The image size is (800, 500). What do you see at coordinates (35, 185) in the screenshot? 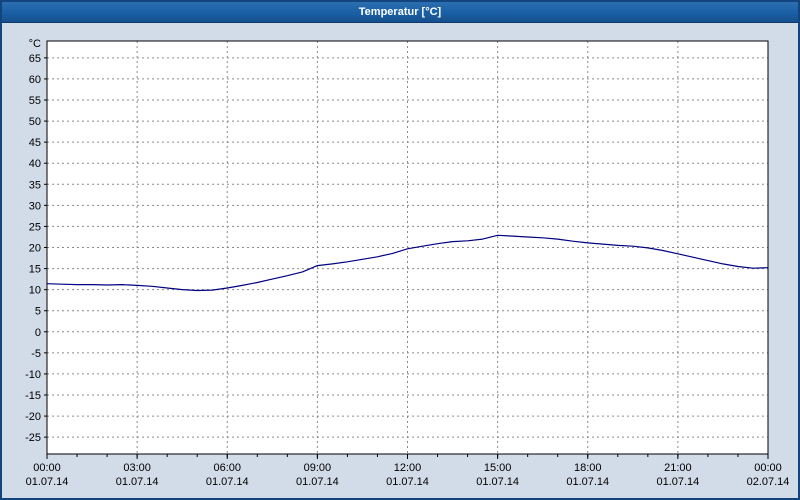
I see `svg-text: 35` at bounding box center [35, 185].